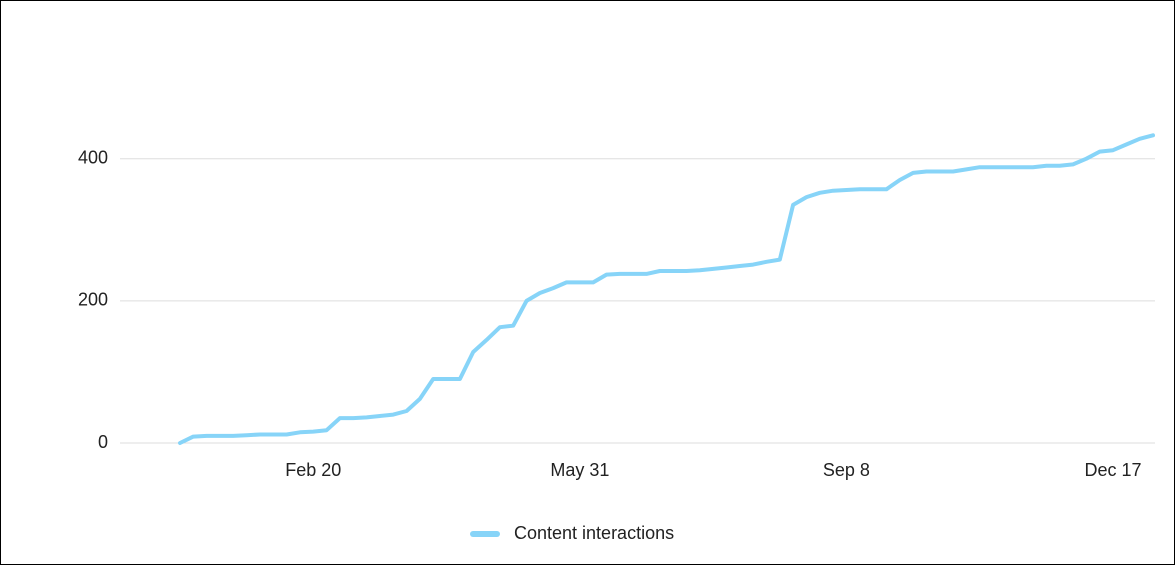  Describe the element at coordinates (93, 300) in the screenshot. I see `y-tick-label: 200` at that location.